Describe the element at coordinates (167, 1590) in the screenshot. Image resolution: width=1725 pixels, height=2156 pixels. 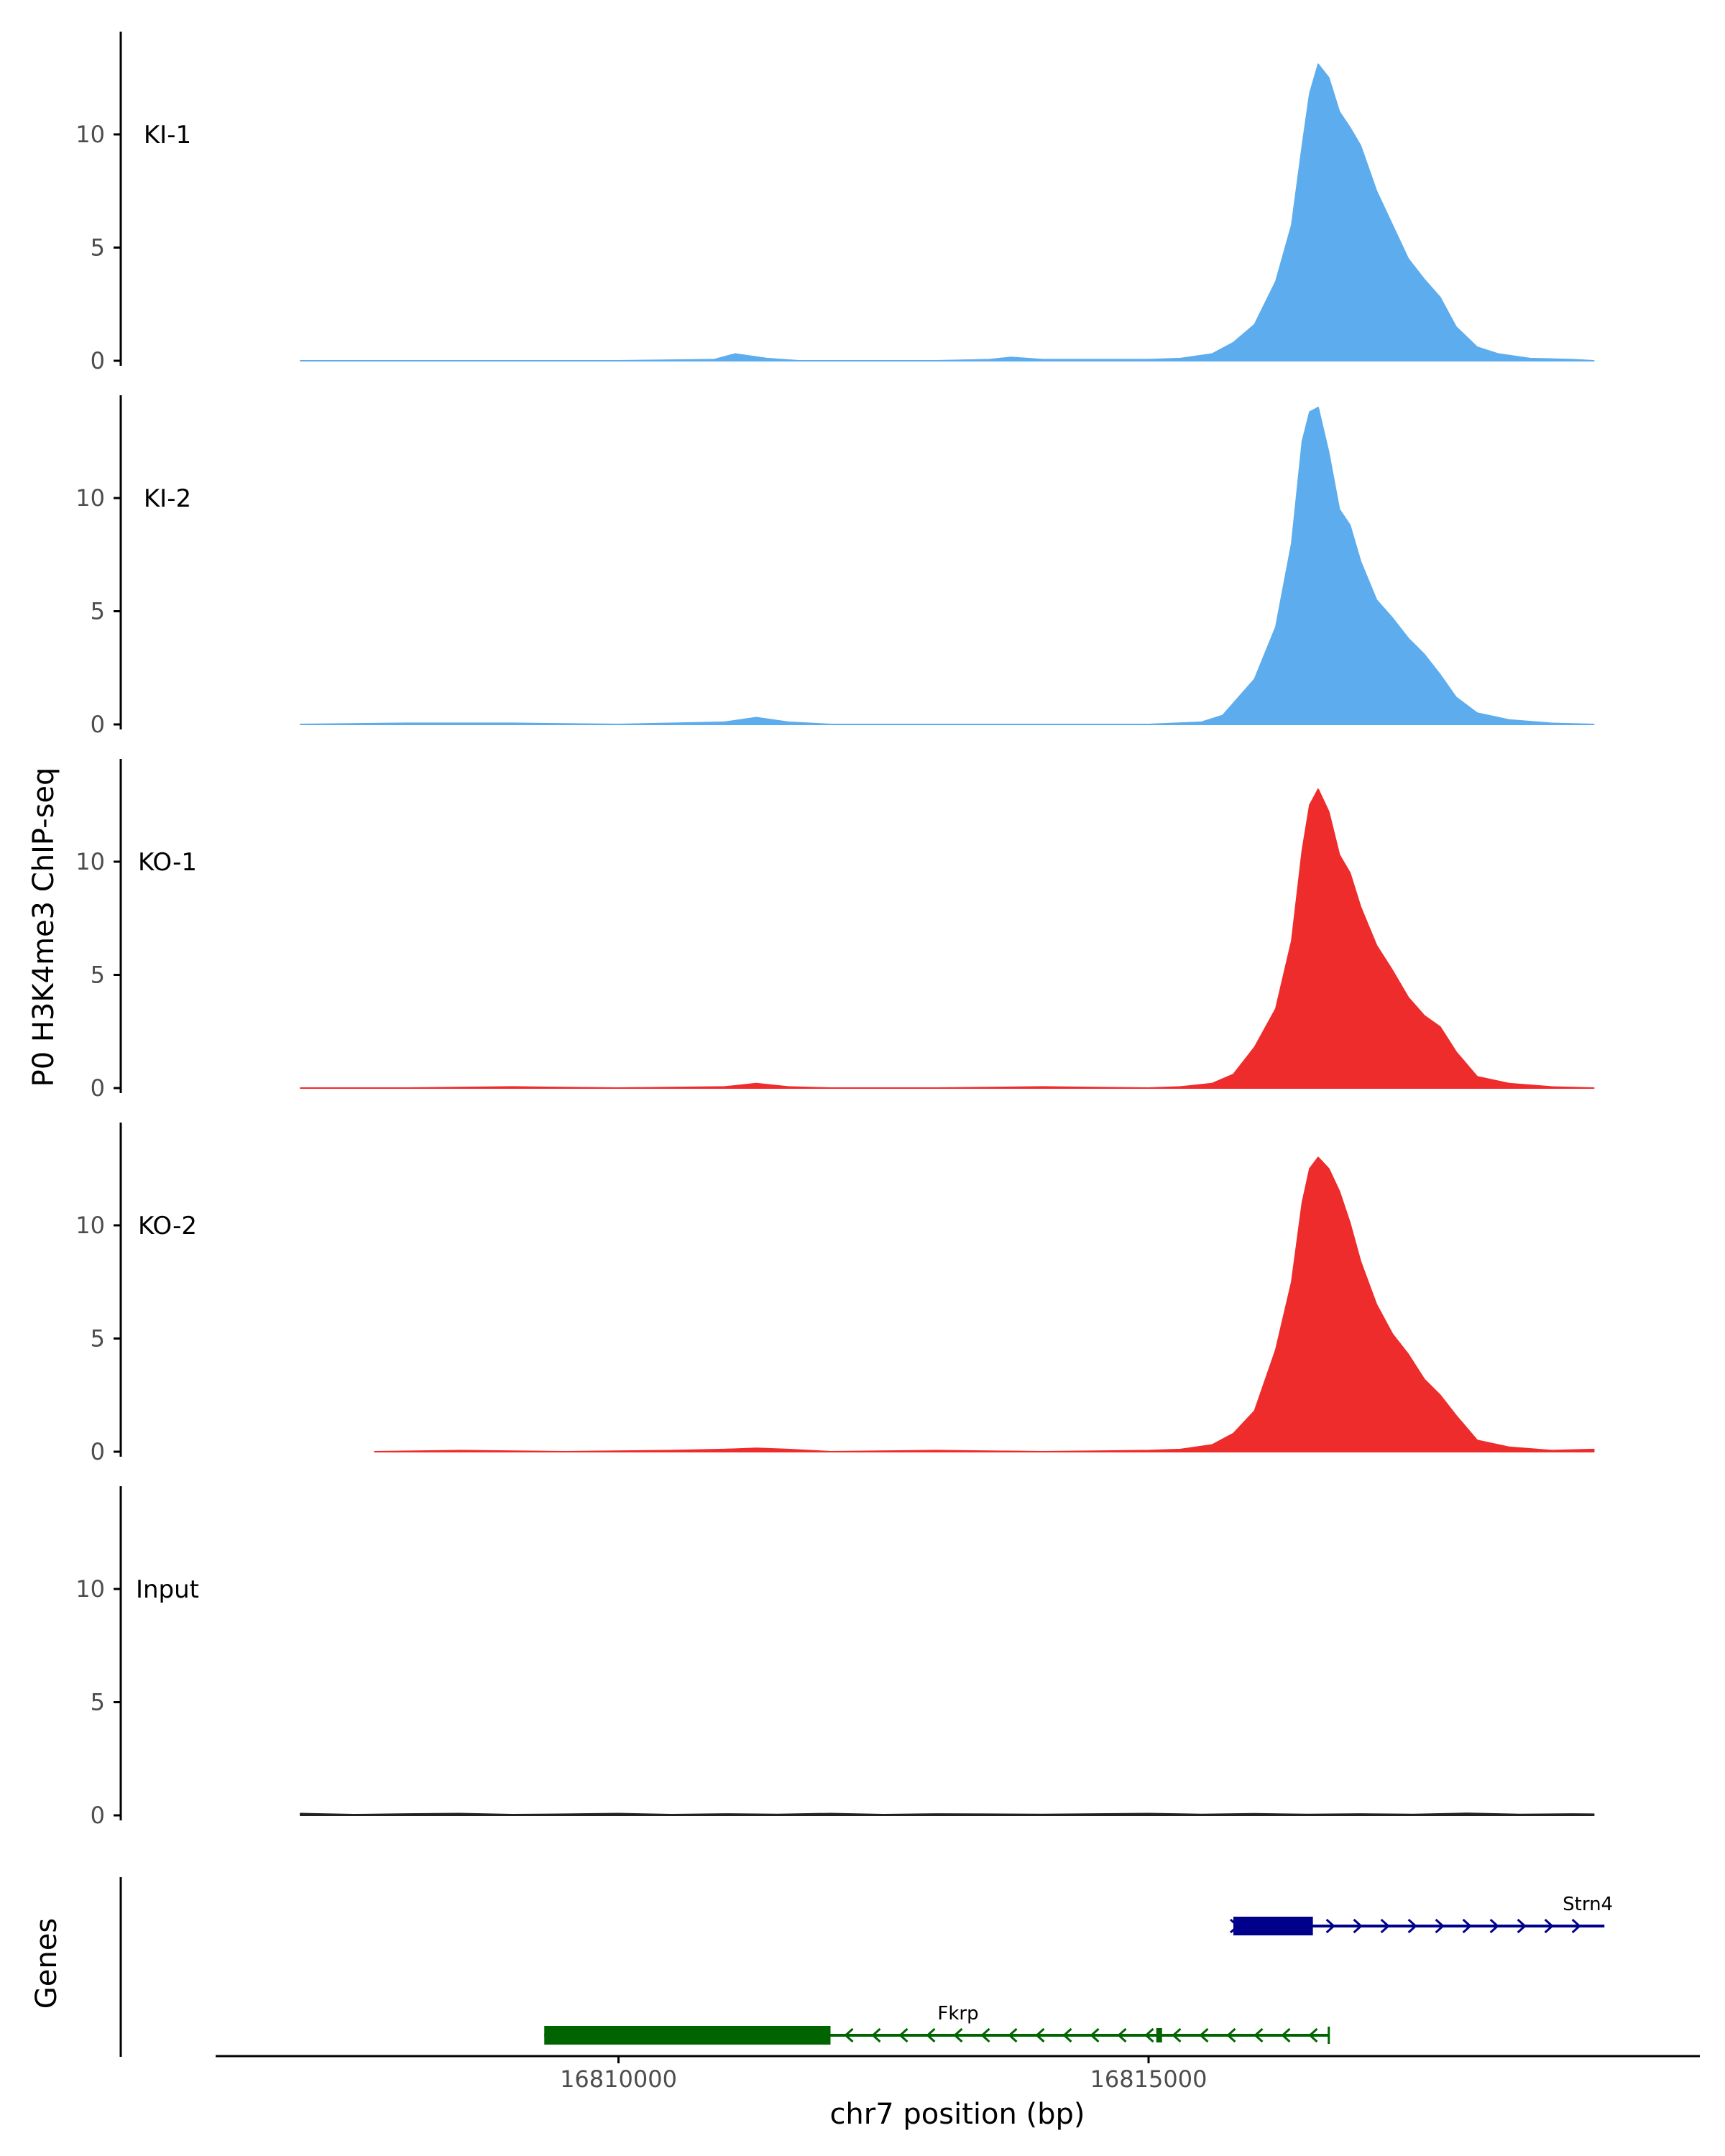
I see `track-label: Input` at that location.